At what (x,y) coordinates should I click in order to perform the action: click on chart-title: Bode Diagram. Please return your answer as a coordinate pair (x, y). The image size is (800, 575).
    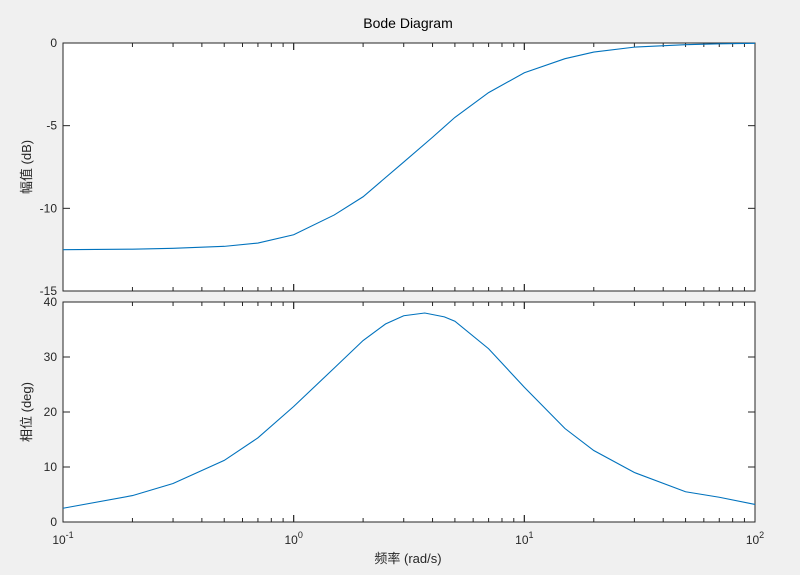
    Looking at the image, I should click on (408, 23).